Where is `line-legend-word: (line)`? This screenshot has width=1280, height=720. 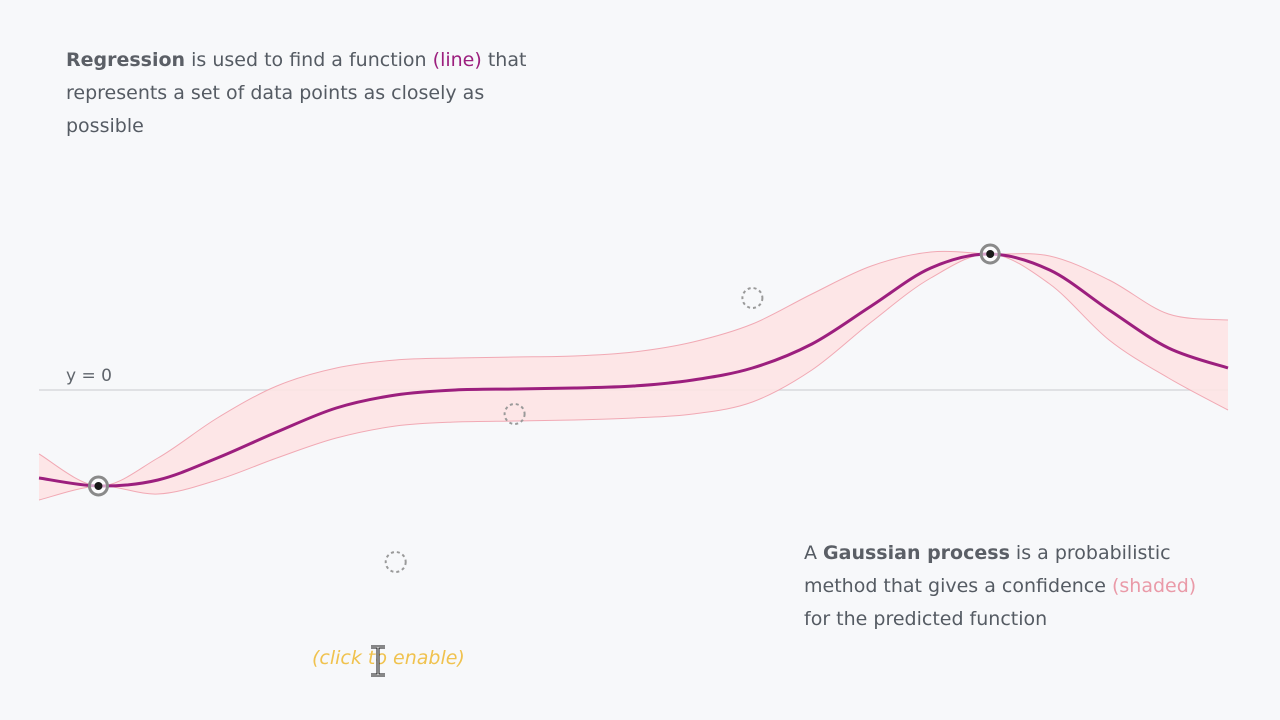
line-legend-word: (line) is located at coordinates (457, 60).